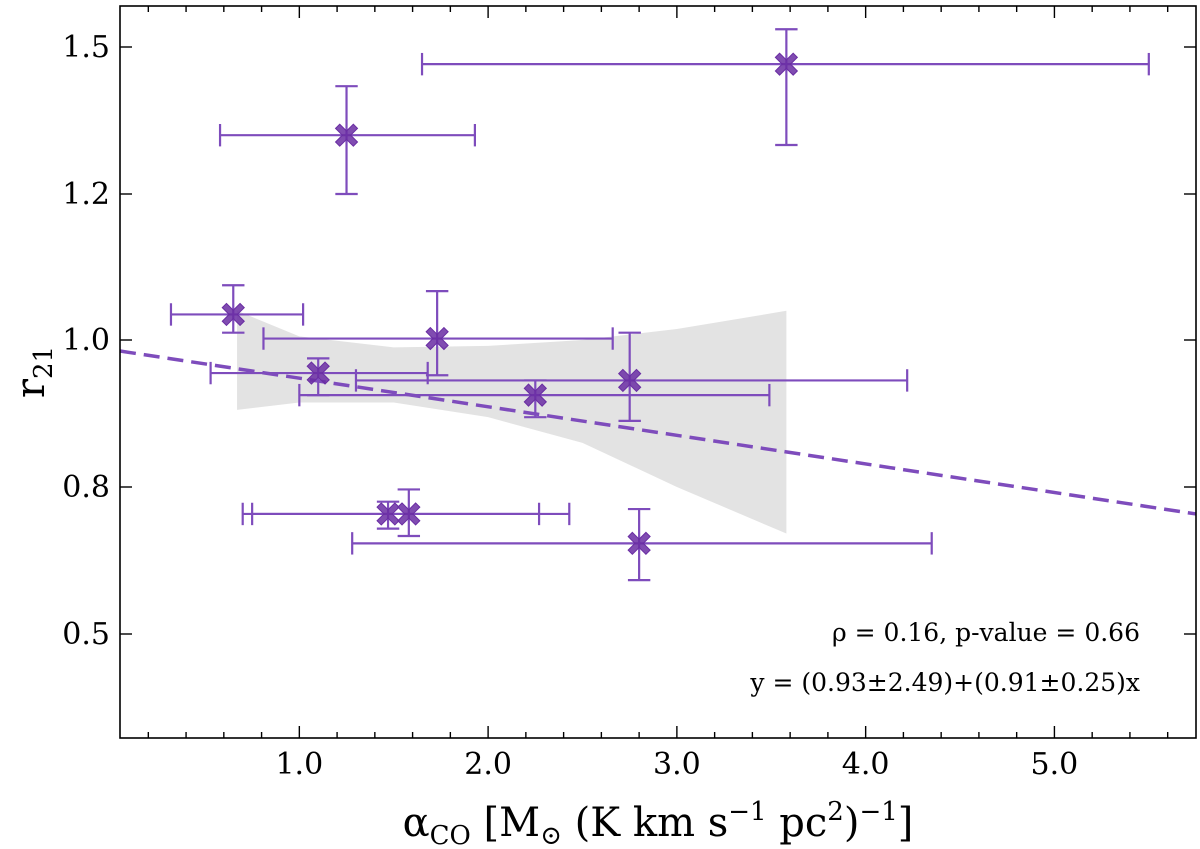  What do you see at coordinates (488, 764) in the screenshot?
I see `x-tick-label-1: 2.0` at bounding box center [488, 764].